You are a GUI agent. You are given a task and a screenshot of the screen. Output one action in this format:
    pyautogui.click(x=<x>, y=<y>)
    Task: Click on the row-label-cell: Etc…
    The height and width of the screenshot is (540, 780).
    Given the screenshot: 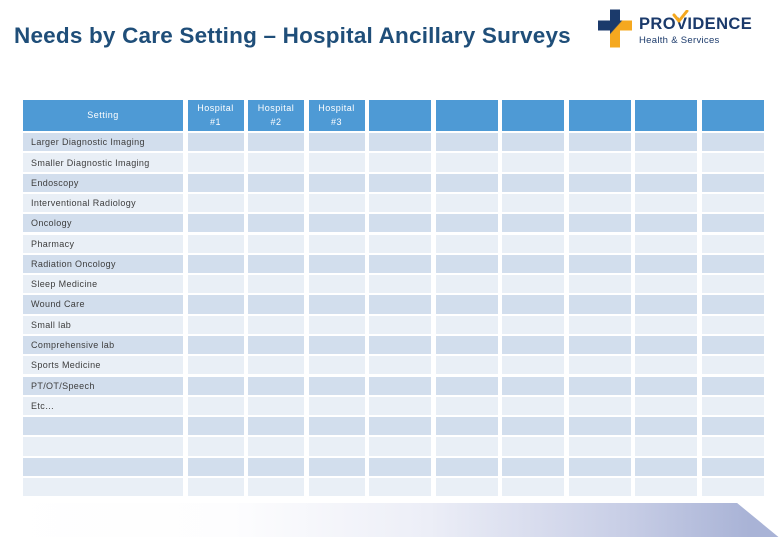 What is the action you would take?
    pyautogui.click(x=103, y=405)
    